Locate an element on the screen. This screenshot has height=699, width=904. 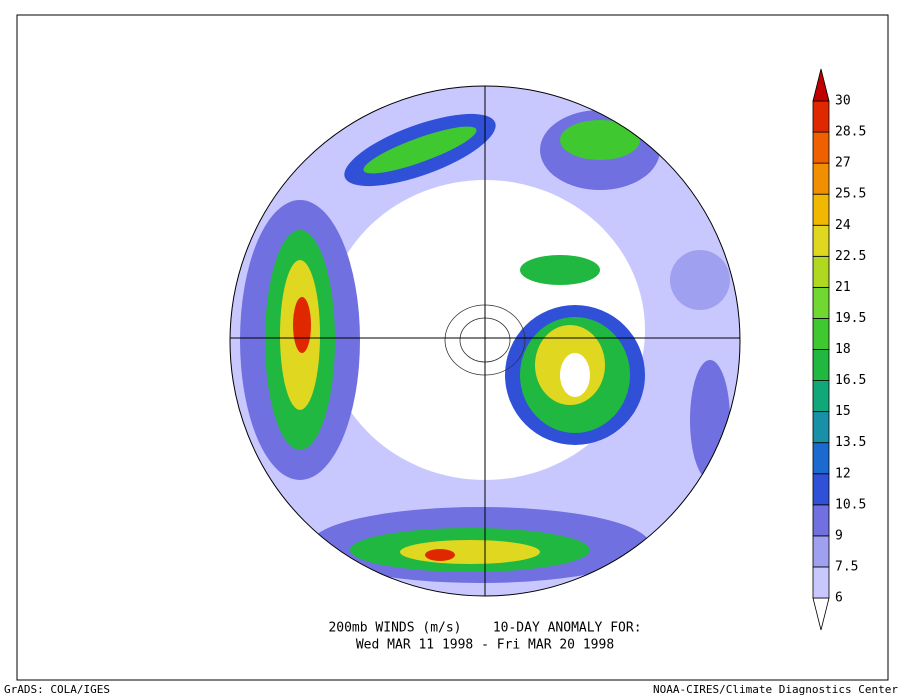
footer-left: GrADS: COLA/IGES is located at coordinates (57, 689).